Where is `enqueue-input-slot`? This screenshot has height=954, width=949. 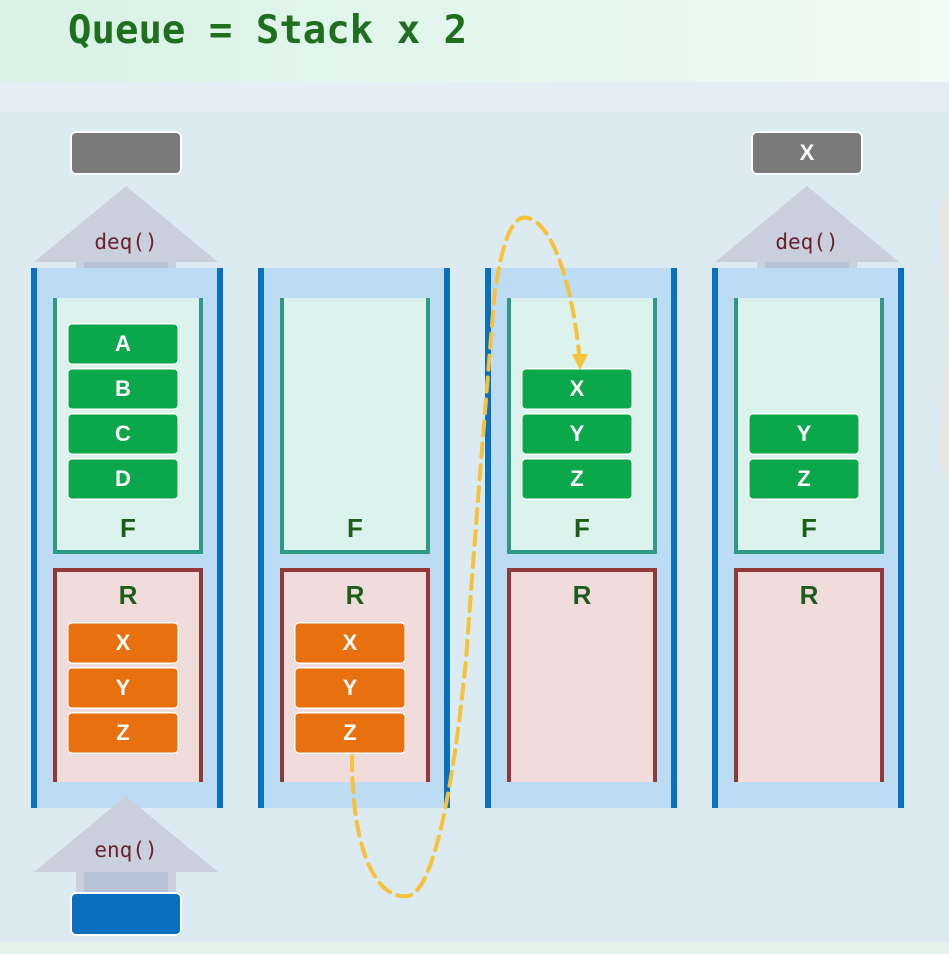
enqueue-input-slot is located at coordinates (126, 914).